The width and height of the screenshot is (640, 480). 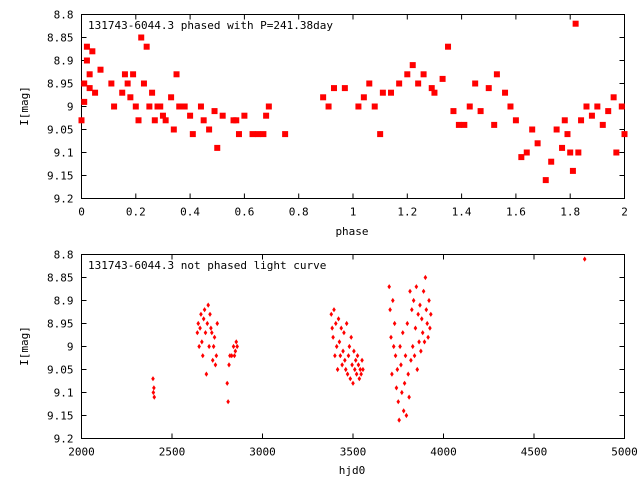 What do you see at coordinates (353, 452) in the screenshot?
I see `unphased-x-tick-label: 3500` at bounding box center [353, 452].